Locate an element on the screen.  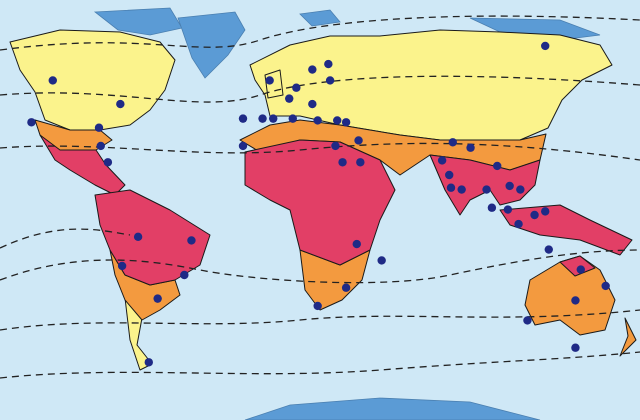
arctic-russia is located at coordinates (535, 29).